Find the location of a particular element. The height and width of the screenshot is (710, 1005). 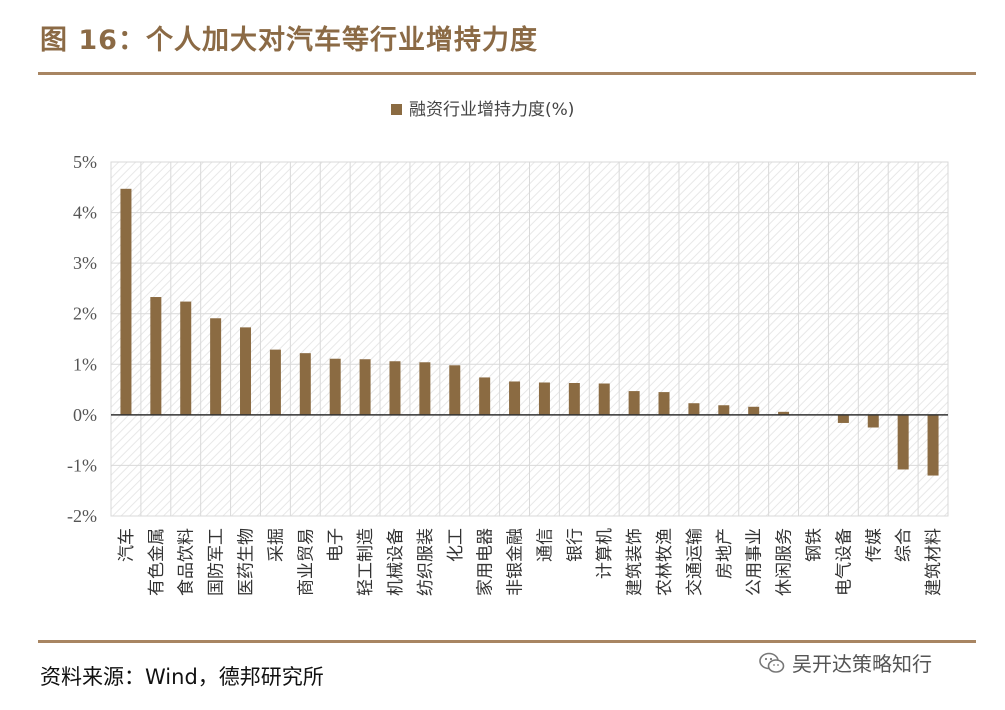

x-tick-label: 综合 is located at coordinates (904, 545).